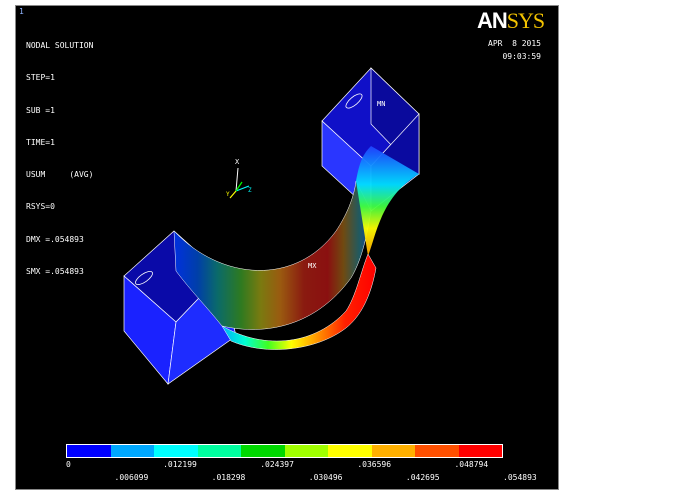  What do you see at coordinates (422, 477) in the screenshot?
I see `legend-label-bottom-3: .042695` at bounding box center [422, 477].